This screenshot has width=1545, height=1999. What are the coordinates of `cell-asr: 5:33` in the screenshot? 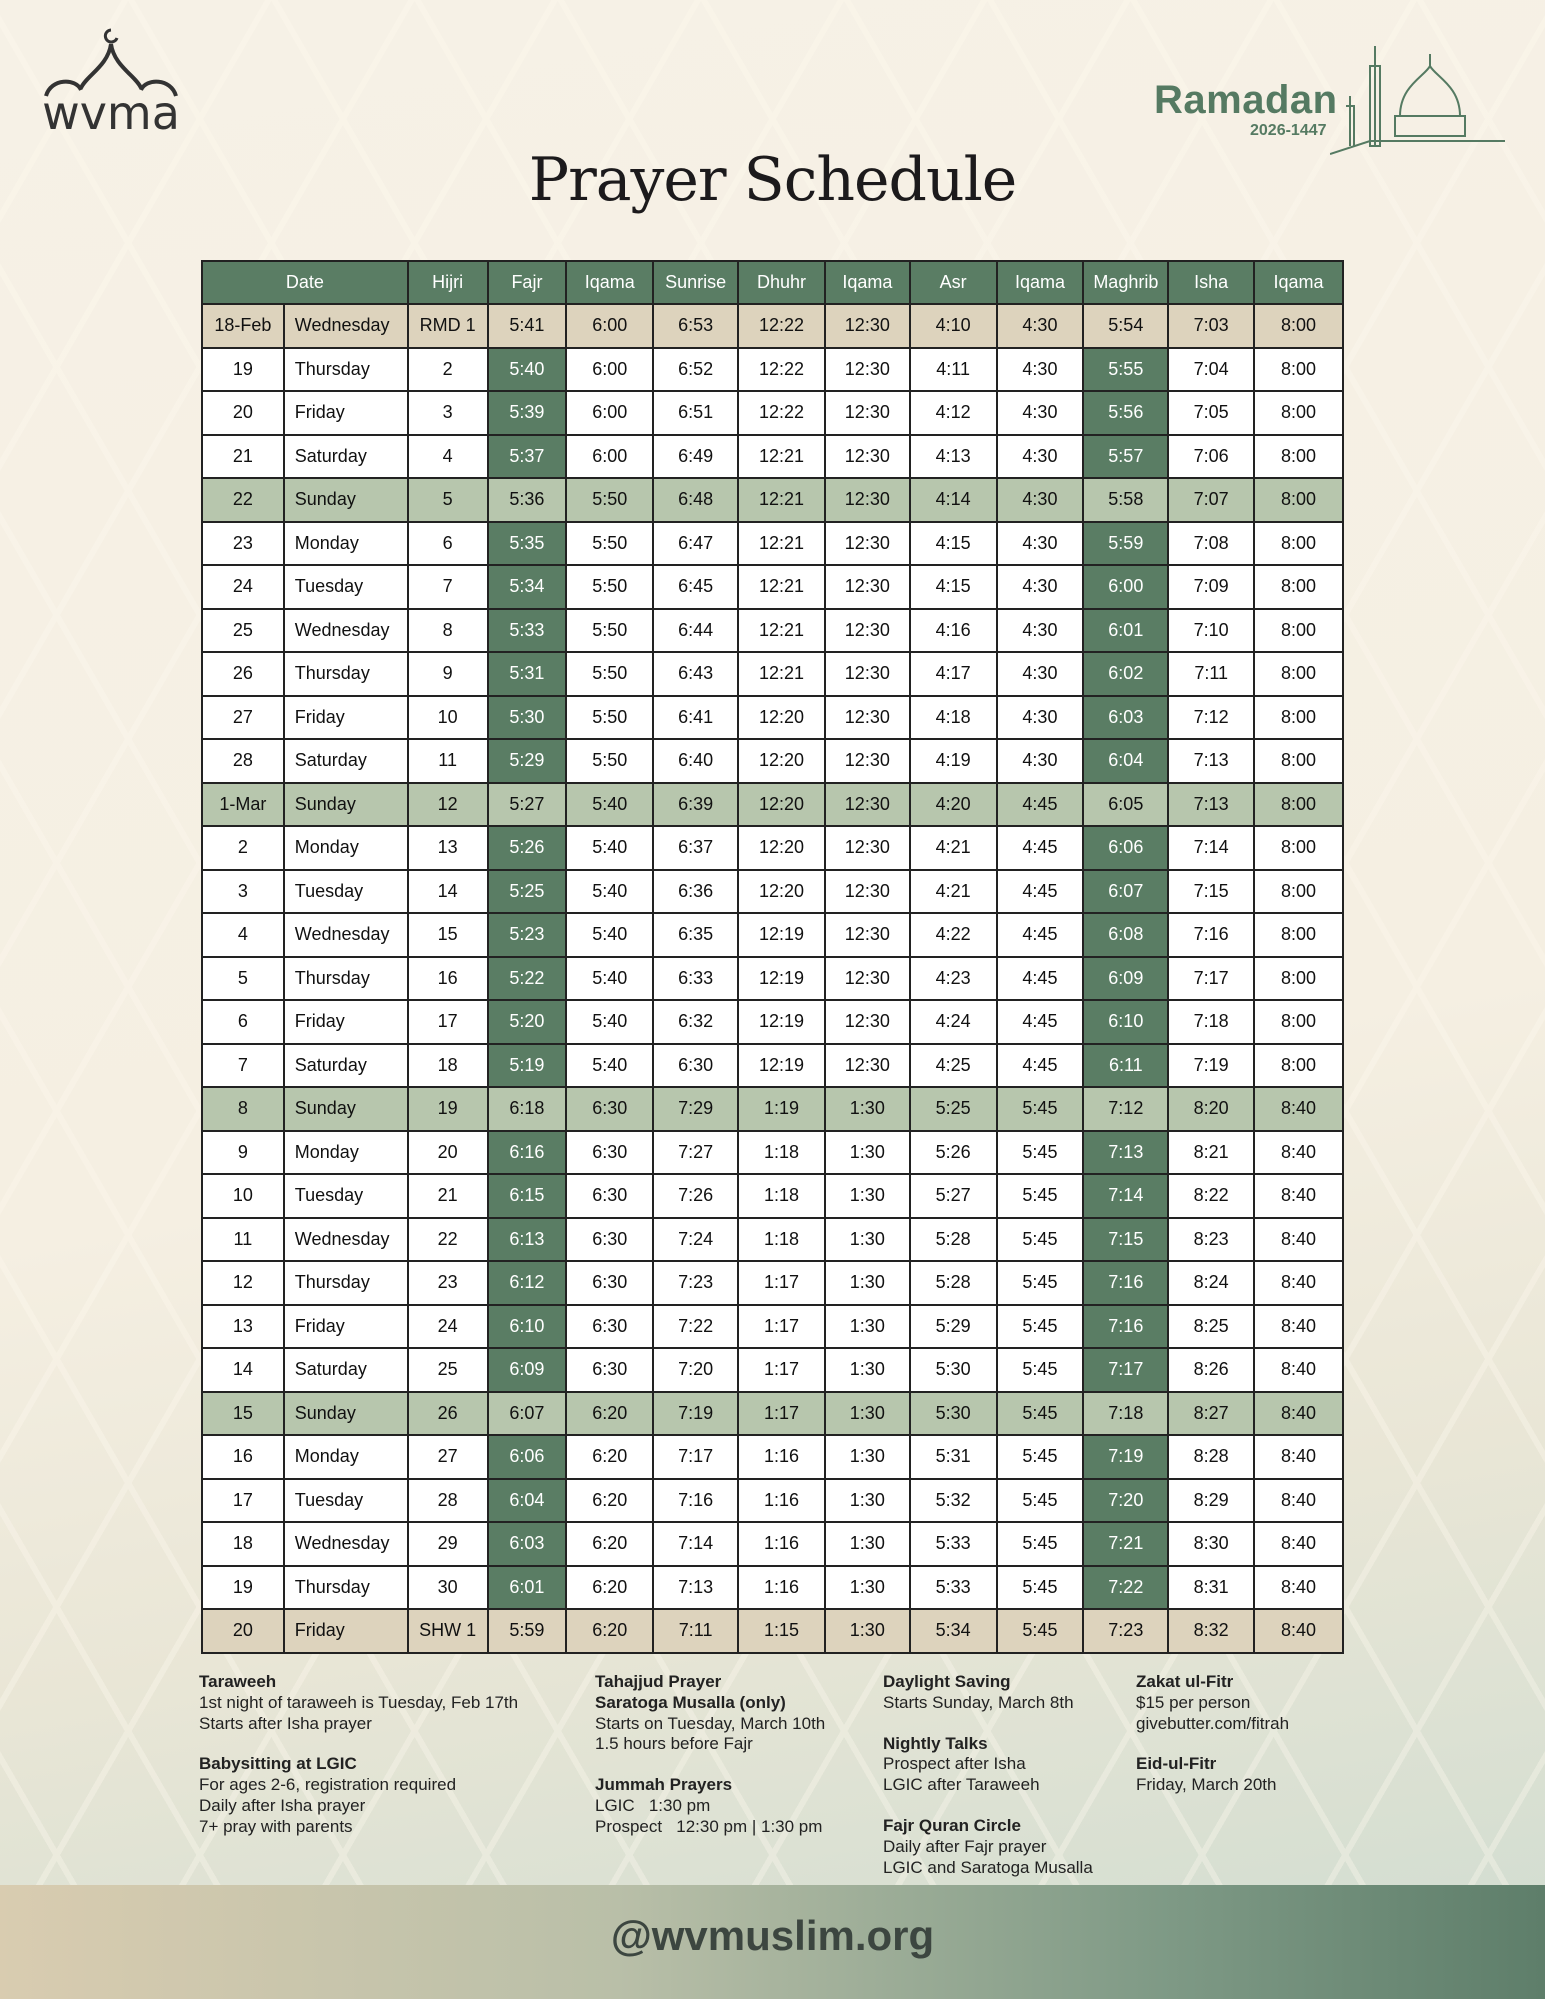 It's located at (953, 1587).